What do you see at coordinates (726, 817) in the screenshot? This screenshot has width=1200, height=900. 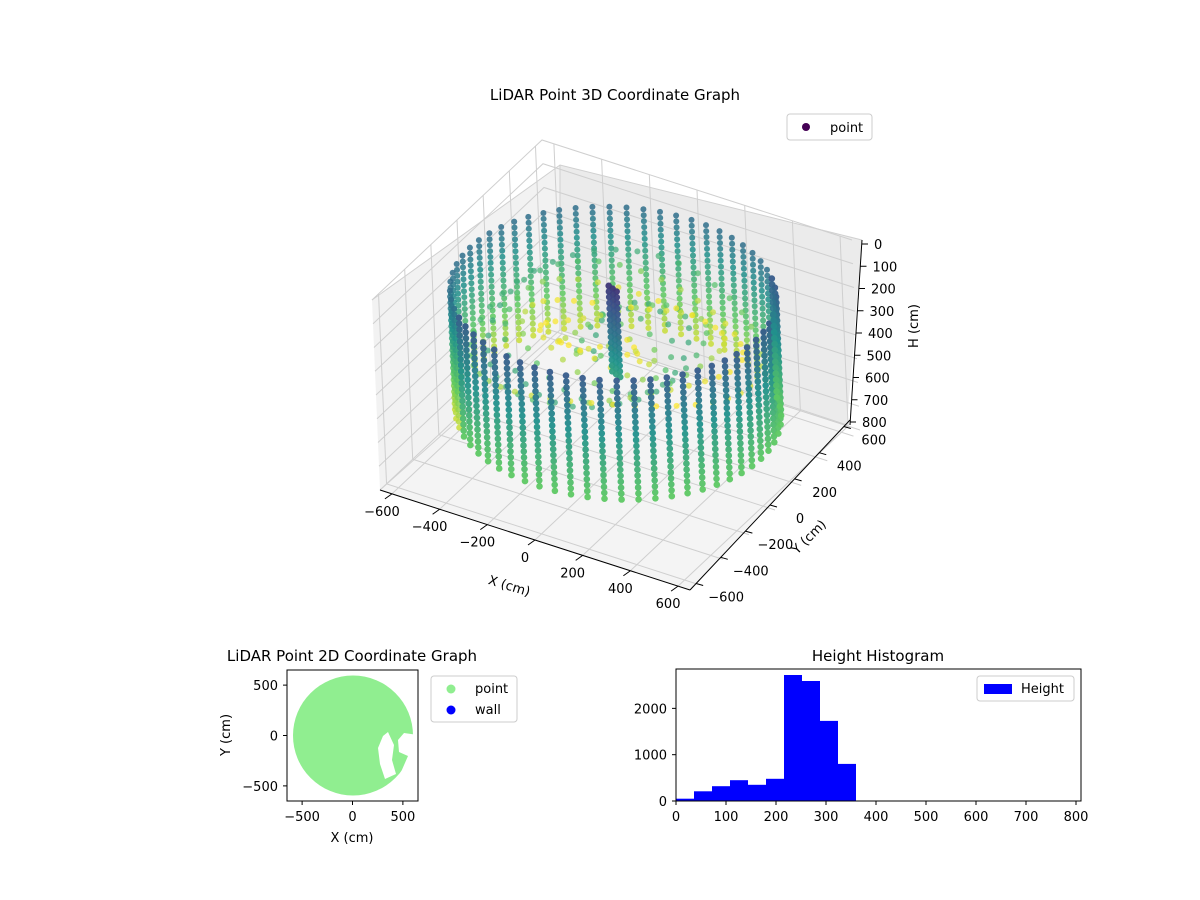 I see `x-tick-label-hist: 100` at bounding box center [726, 817].